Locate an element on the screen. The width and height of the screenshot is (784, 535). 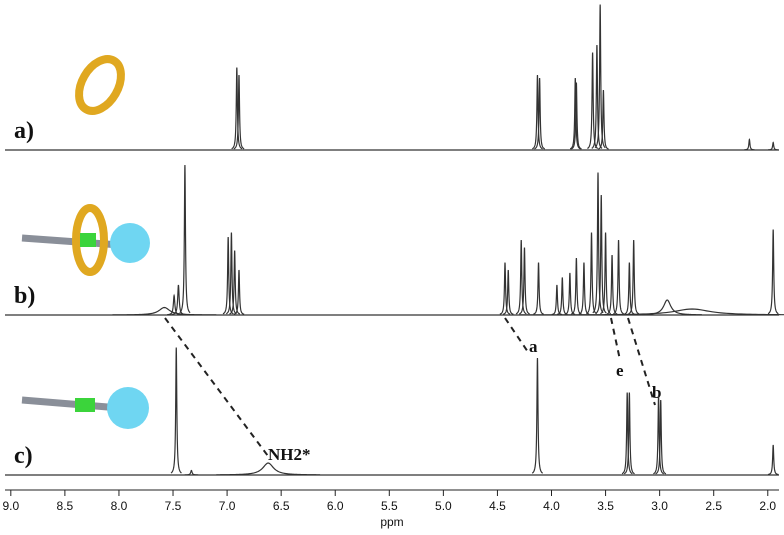
x-axis-label: ppm is located at coordinates (391, 522).